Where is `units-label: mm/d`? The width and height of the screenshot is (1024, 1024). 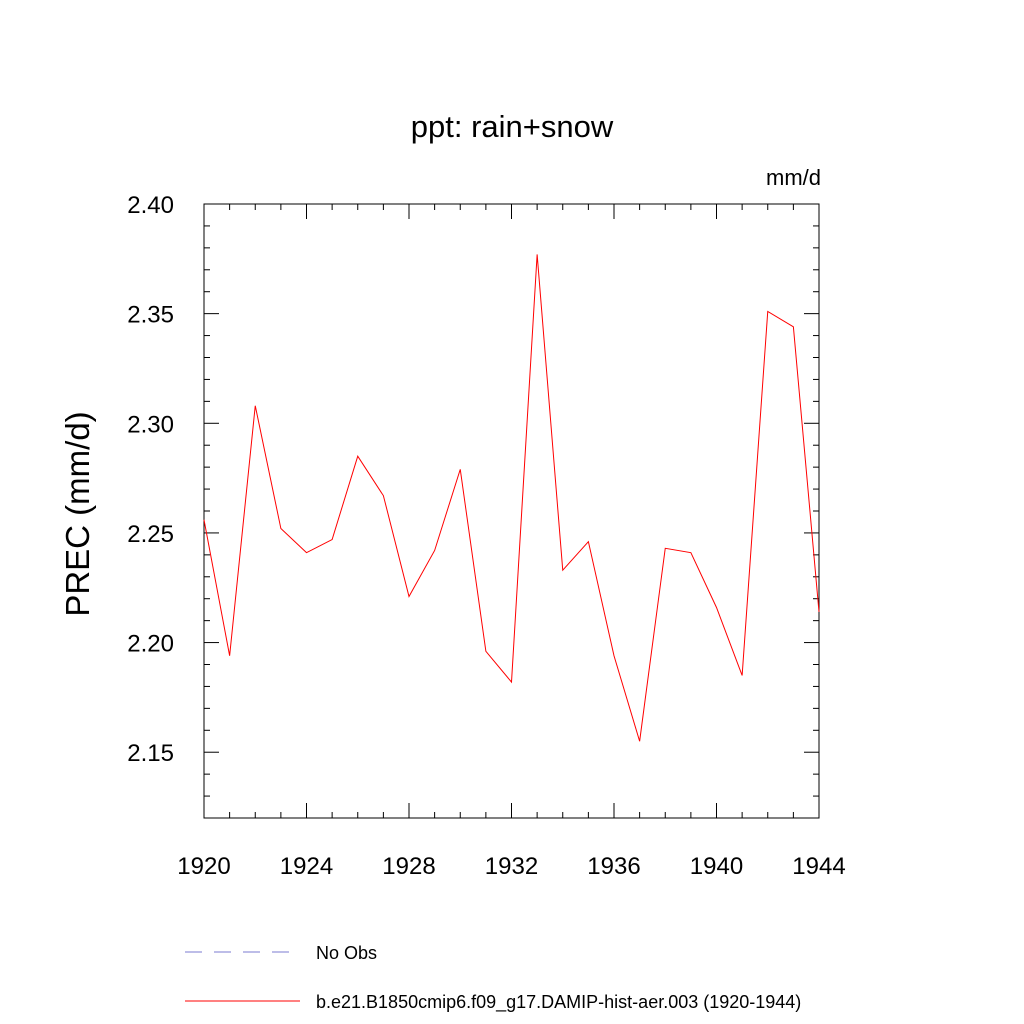 units-label: mm/d is located at coordinates (793, 177).